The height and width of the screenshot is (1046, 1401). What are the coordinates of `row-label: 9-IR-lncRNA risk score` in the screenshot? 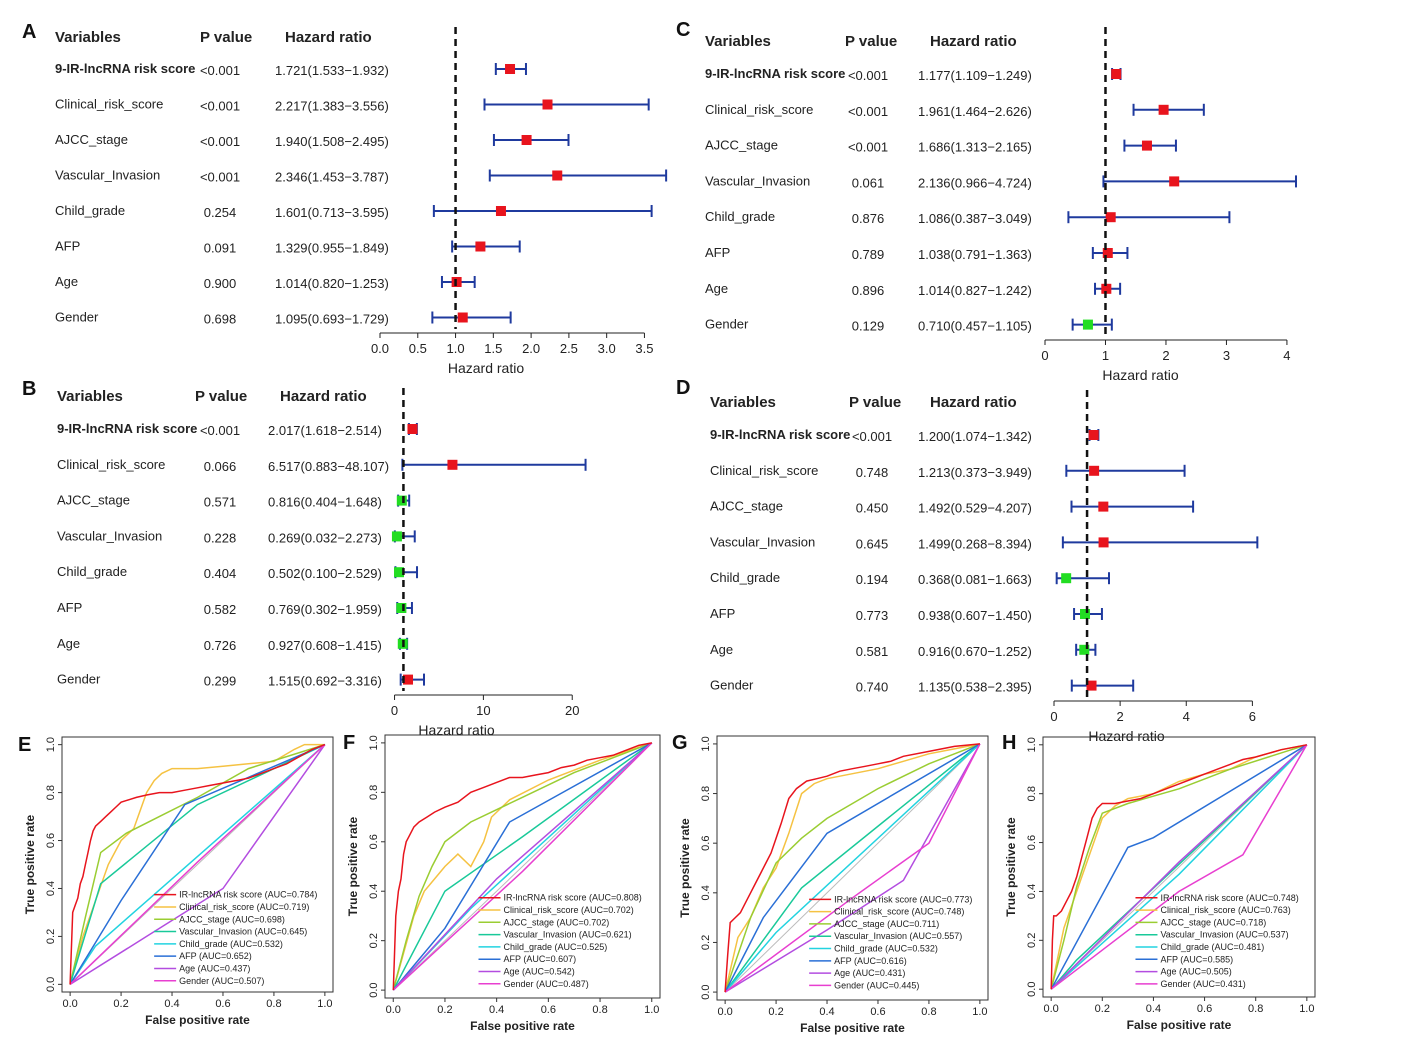 It's located at (775, 73).